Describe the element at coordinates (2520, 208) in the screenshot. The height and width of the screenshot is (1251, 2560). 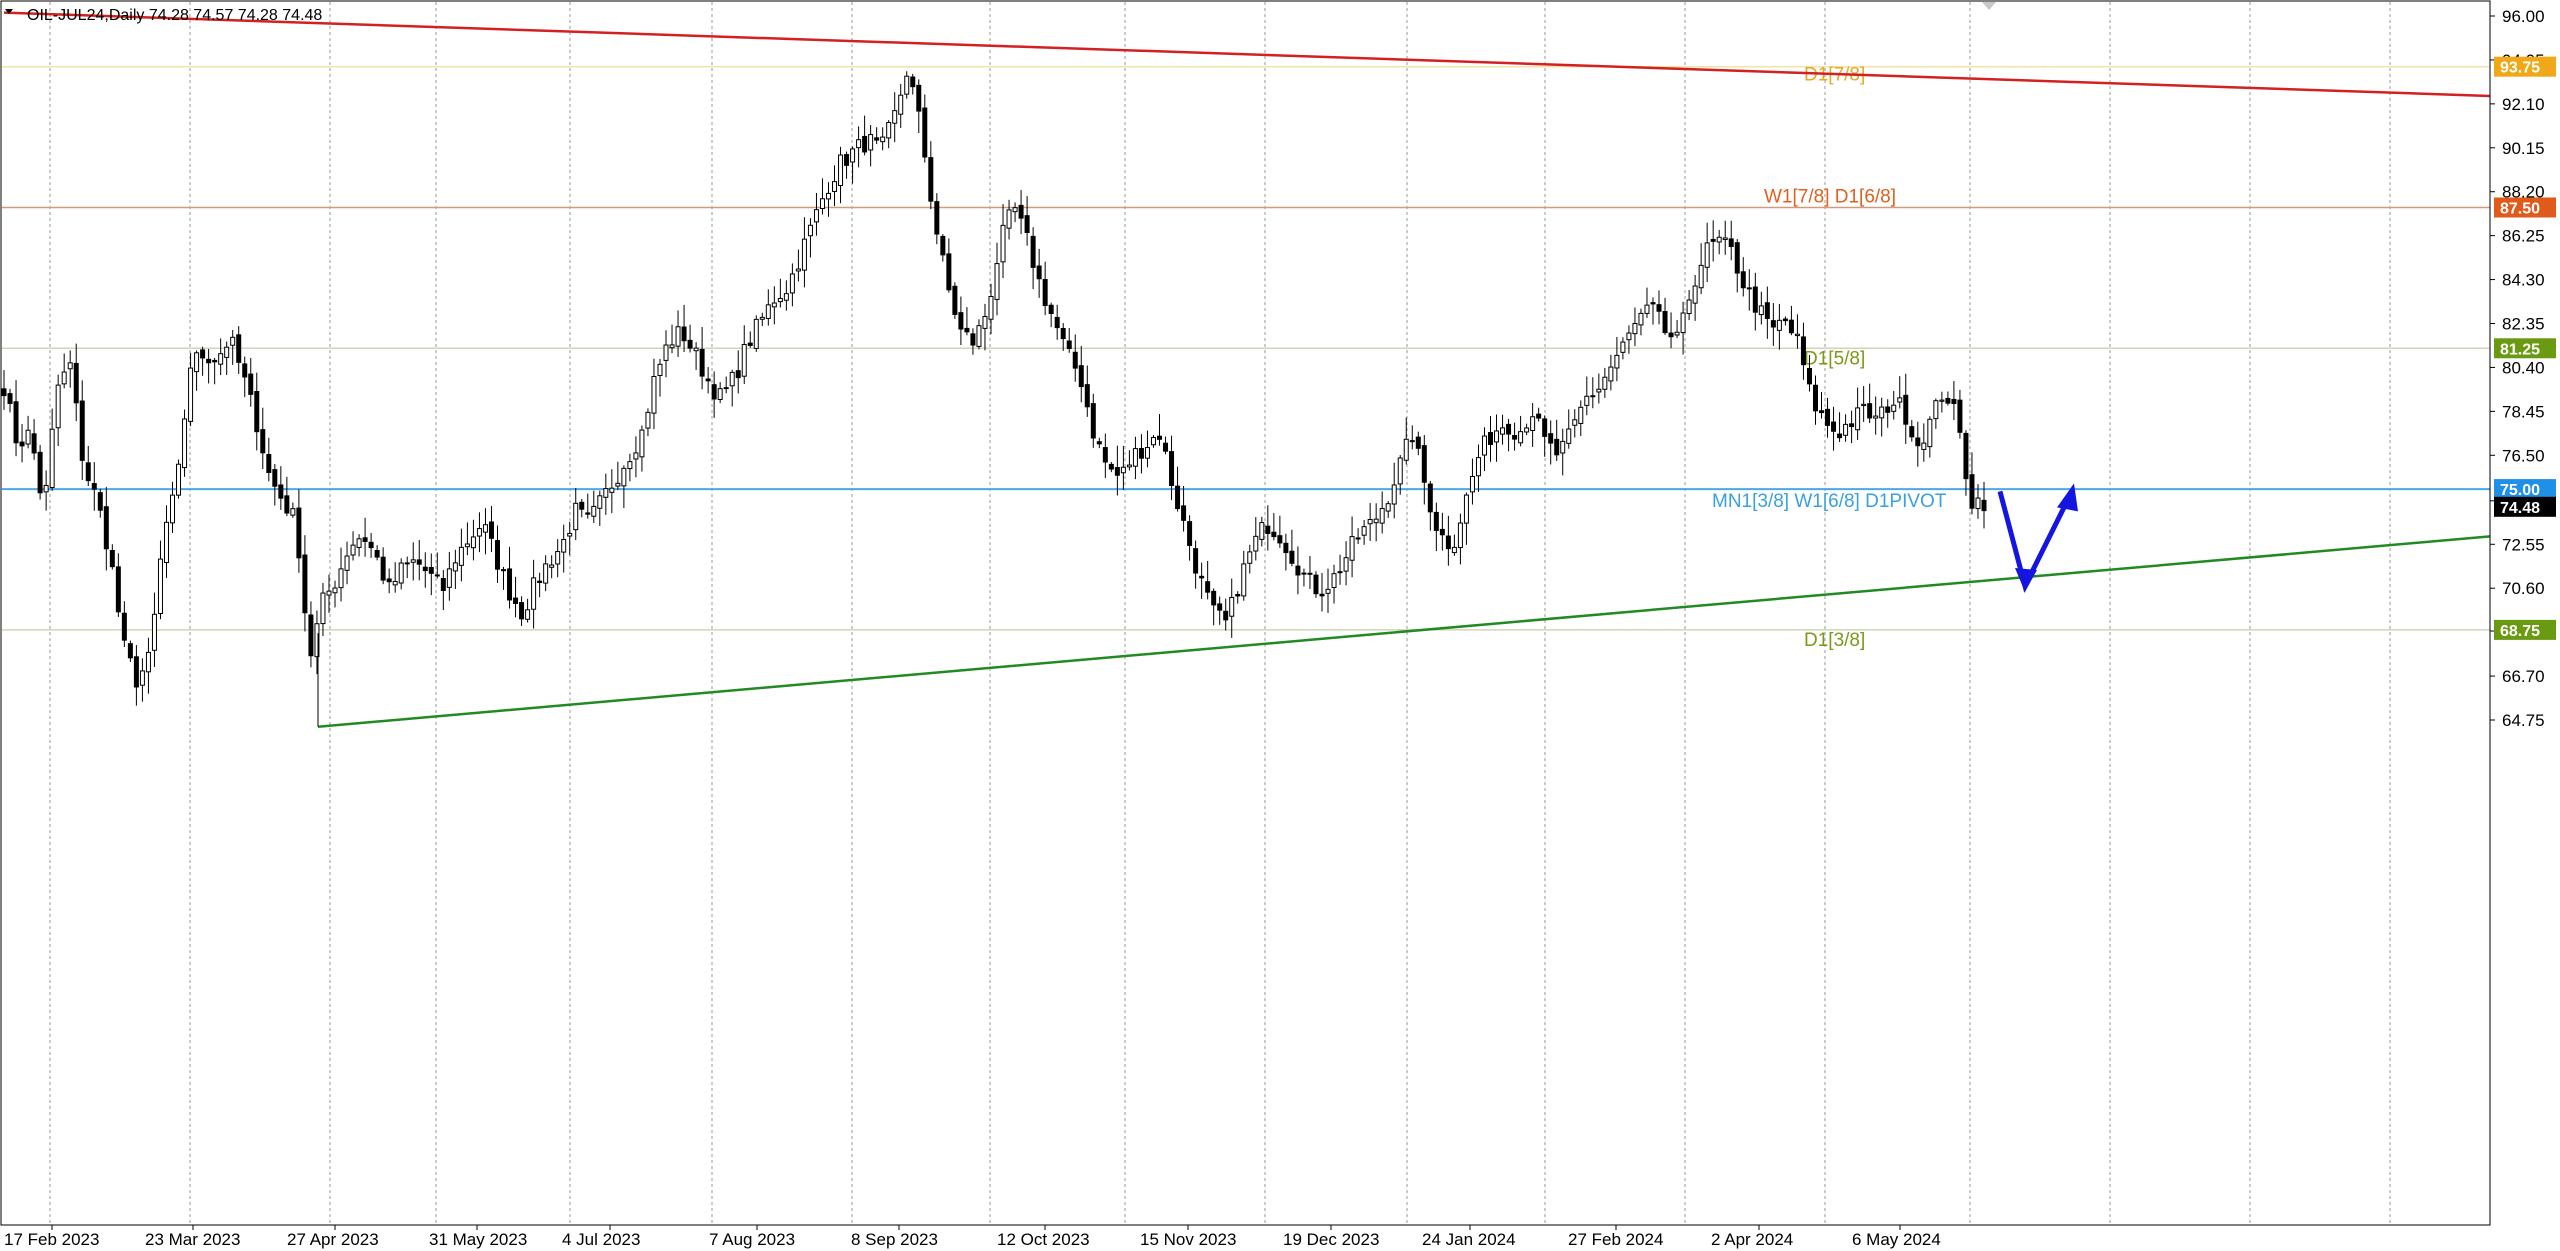
I see `level-tag-label-1: 87.50` at that location.